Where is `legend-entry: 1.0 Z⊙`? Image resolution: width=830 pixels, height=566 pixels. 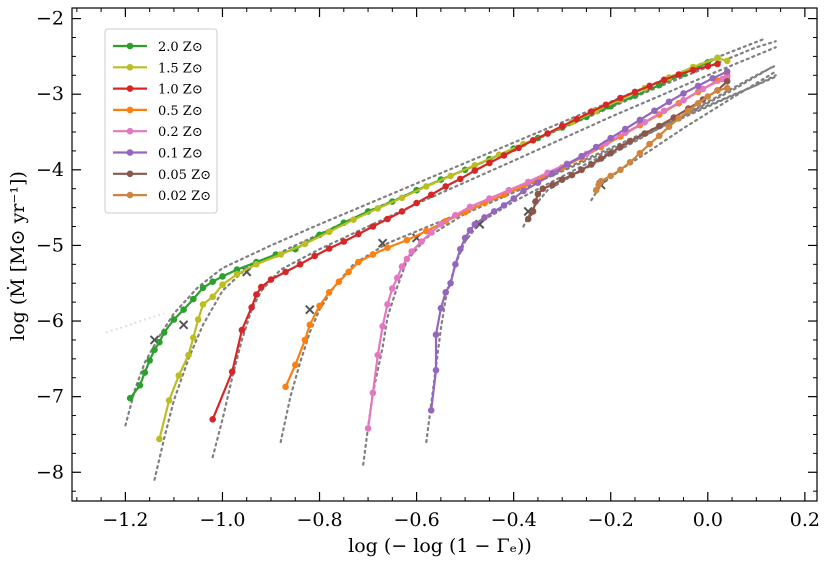
legend-entry: 1.0 Z⊙ is located at coordinates (158, 90).